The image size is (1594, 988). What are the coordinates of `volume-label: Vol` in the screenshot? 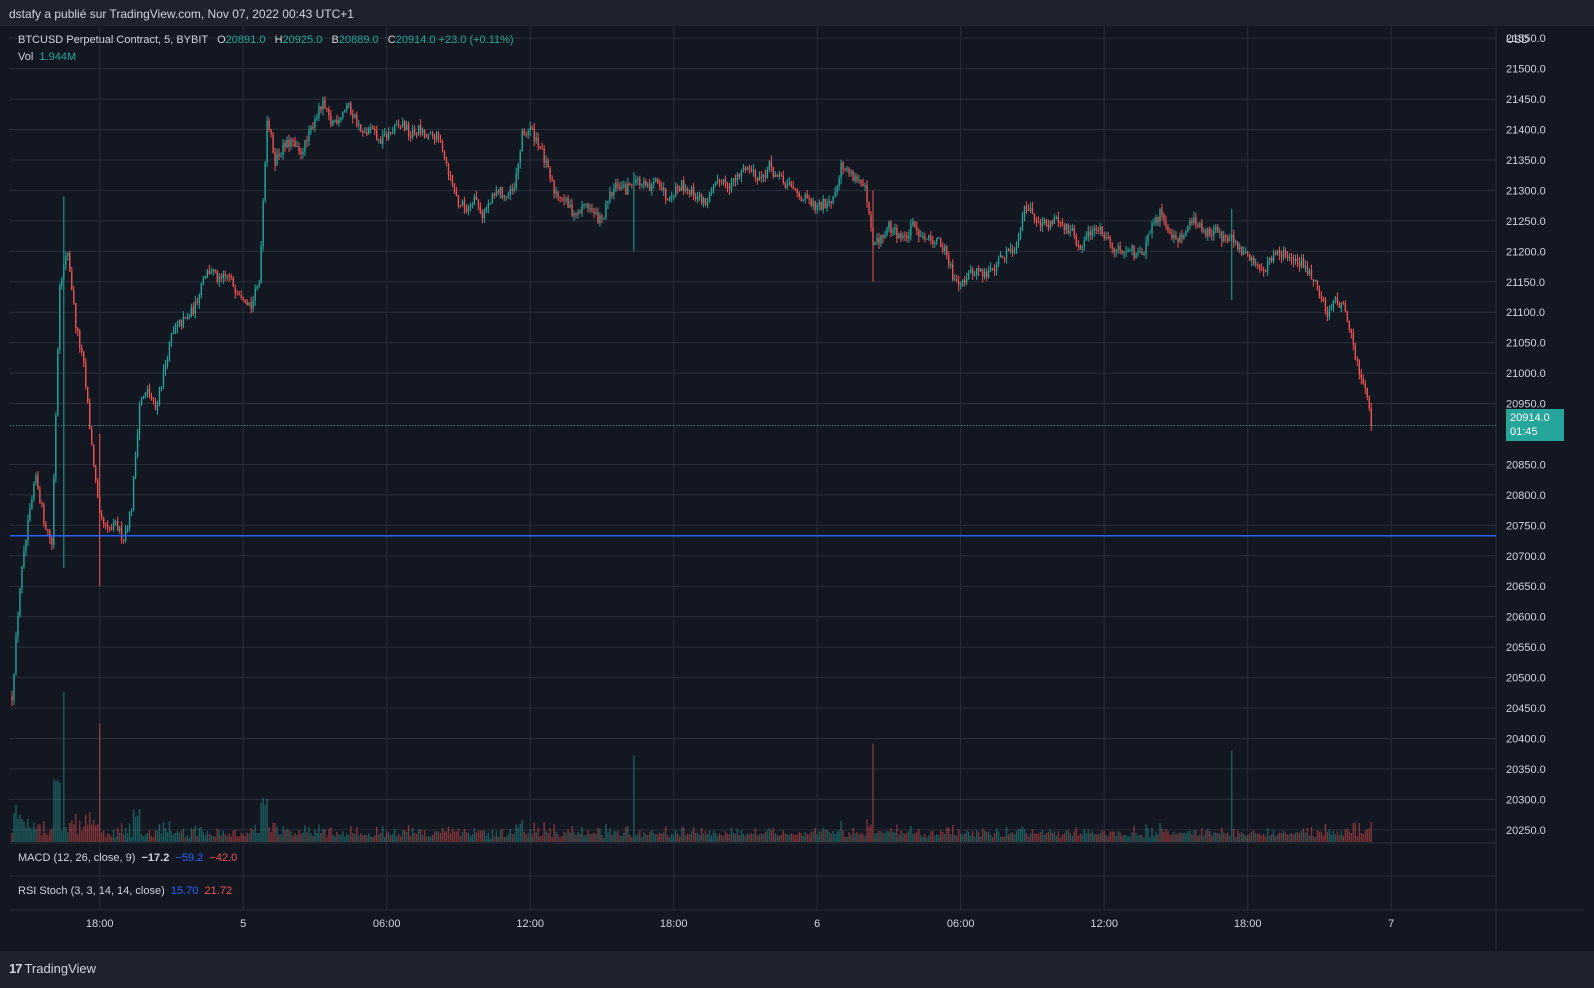 It's located at (26, 57).